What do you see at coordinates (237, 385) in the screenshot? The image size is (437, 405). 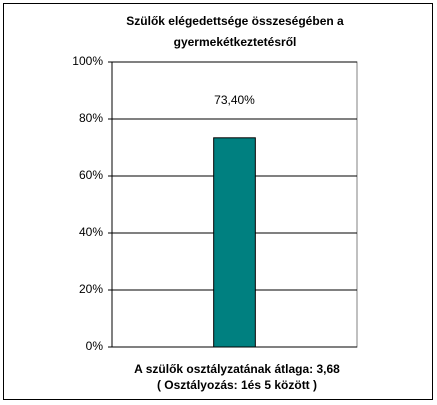 I see `annotation: ( Osztályozás: 1és 5 között )` at bounding box center [237, 385].